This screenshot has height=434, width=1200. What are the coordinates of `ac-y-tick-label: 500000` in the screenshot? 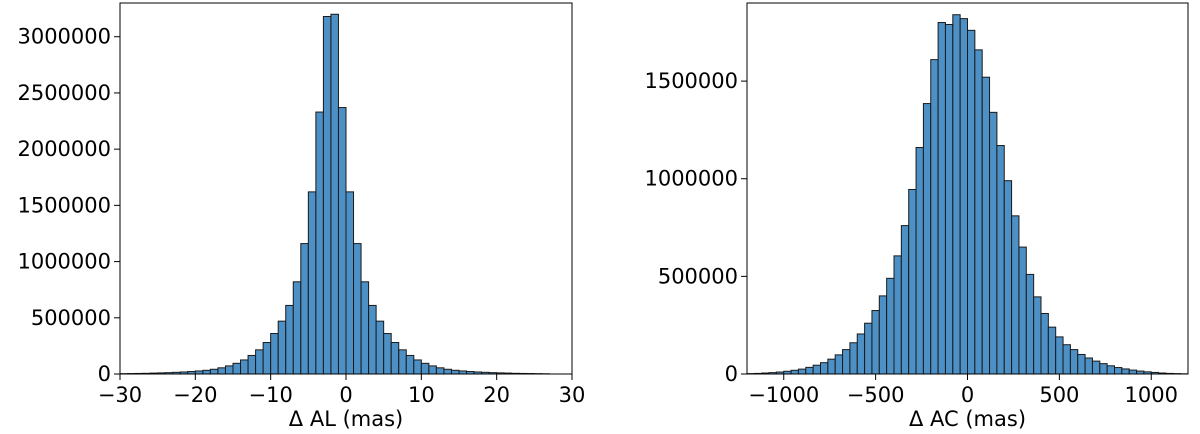 It's located at (698, 276).